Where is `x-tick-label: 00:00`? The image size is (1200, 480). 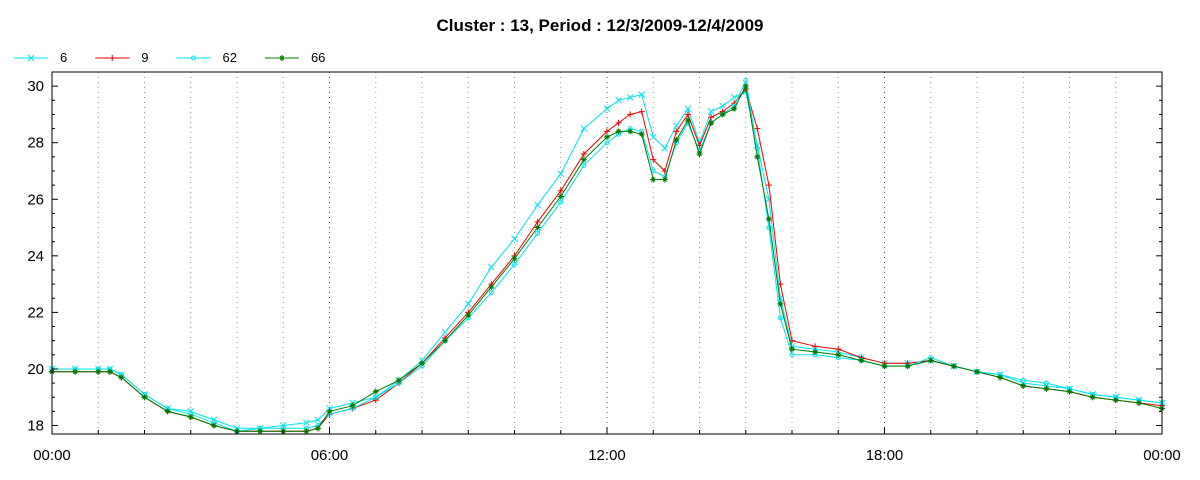 x-tick-label: 00:00 is located at coordinates (52, 455).